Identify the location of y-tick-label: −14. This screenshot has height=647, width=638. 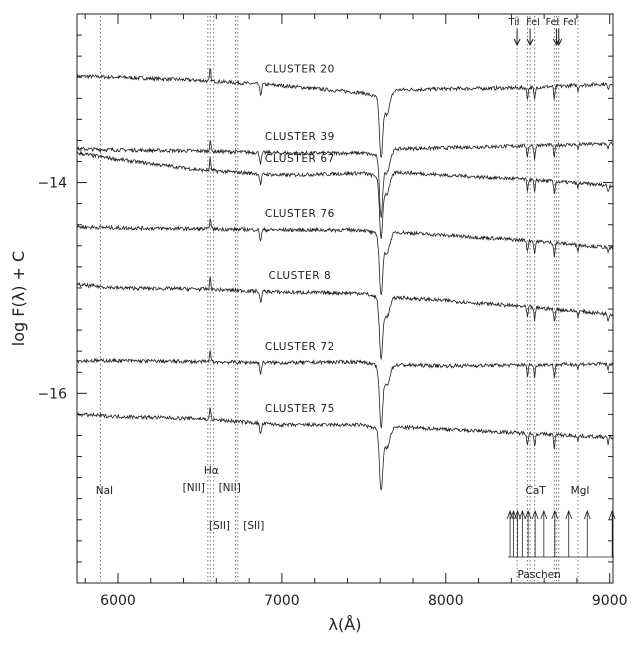
(52, 184).